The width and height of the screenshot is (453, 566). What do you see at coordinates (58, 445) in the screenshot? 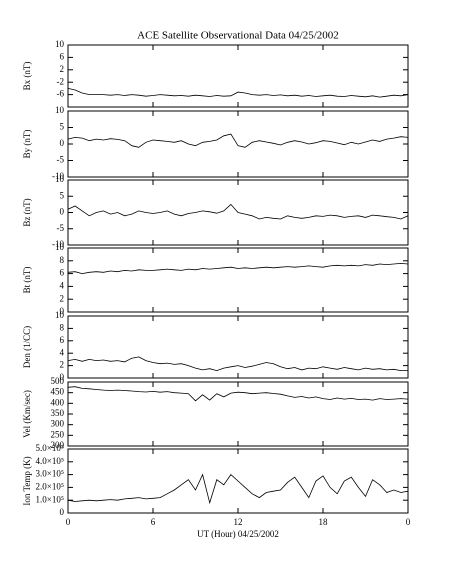
I see `y-tick-label: 200` at bounding box center [58, 445].